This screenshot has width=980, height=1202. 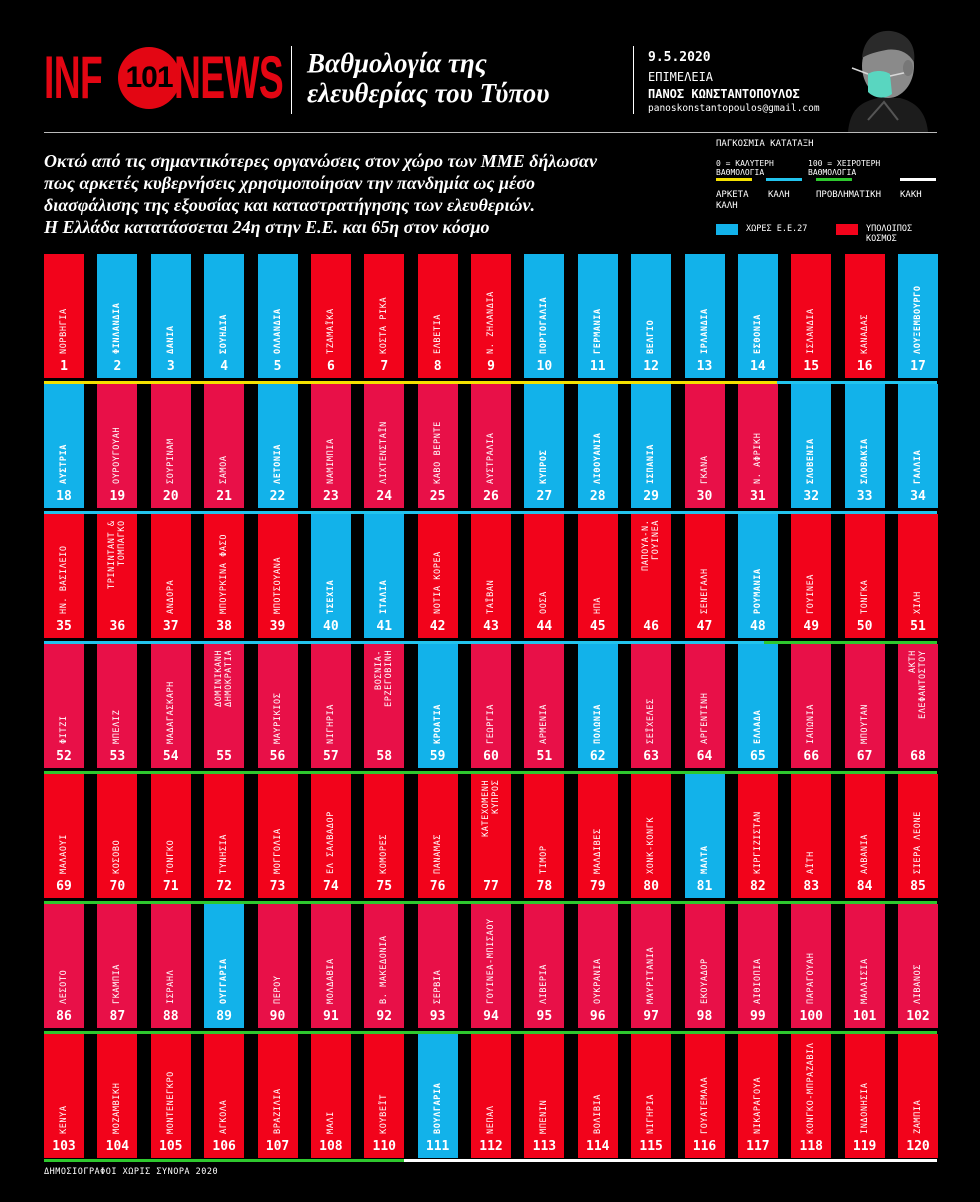 What do you see at coordinates (704, 836) in the screenshot?
I see `country-cell: ΜΑΛΤΑ 81` at bounding box center [704, 836].